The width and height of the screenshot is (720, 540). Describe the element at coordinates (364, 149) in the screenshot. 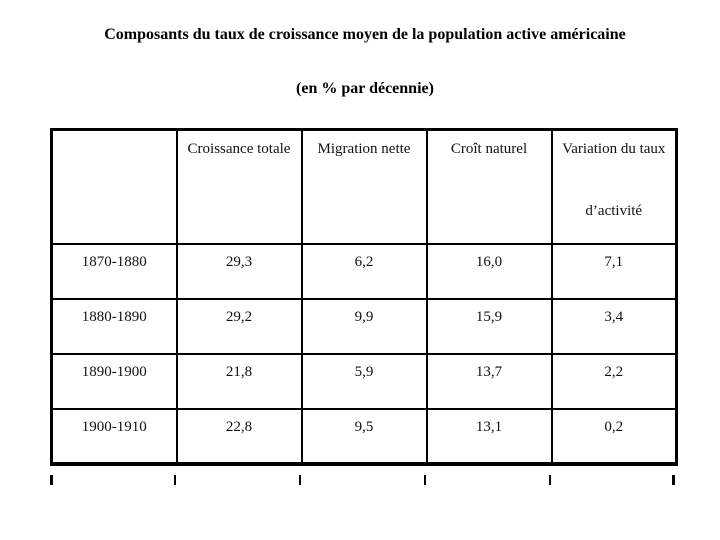

I see `col-header-label: Migration nette` at that location.